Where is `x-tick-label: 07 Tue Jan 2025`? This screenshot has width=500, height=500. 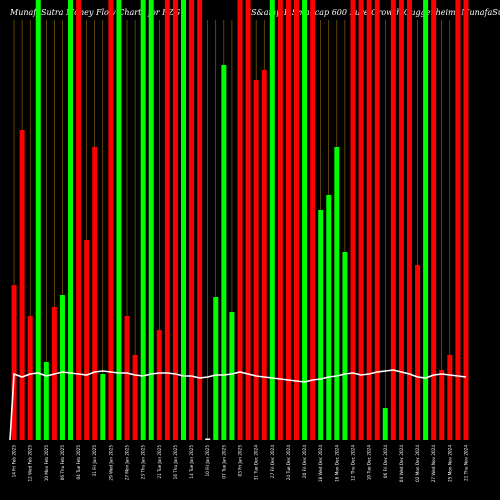 x-tick-label: 07 Tue Jan 2025 is located at coordinates (223, 462).